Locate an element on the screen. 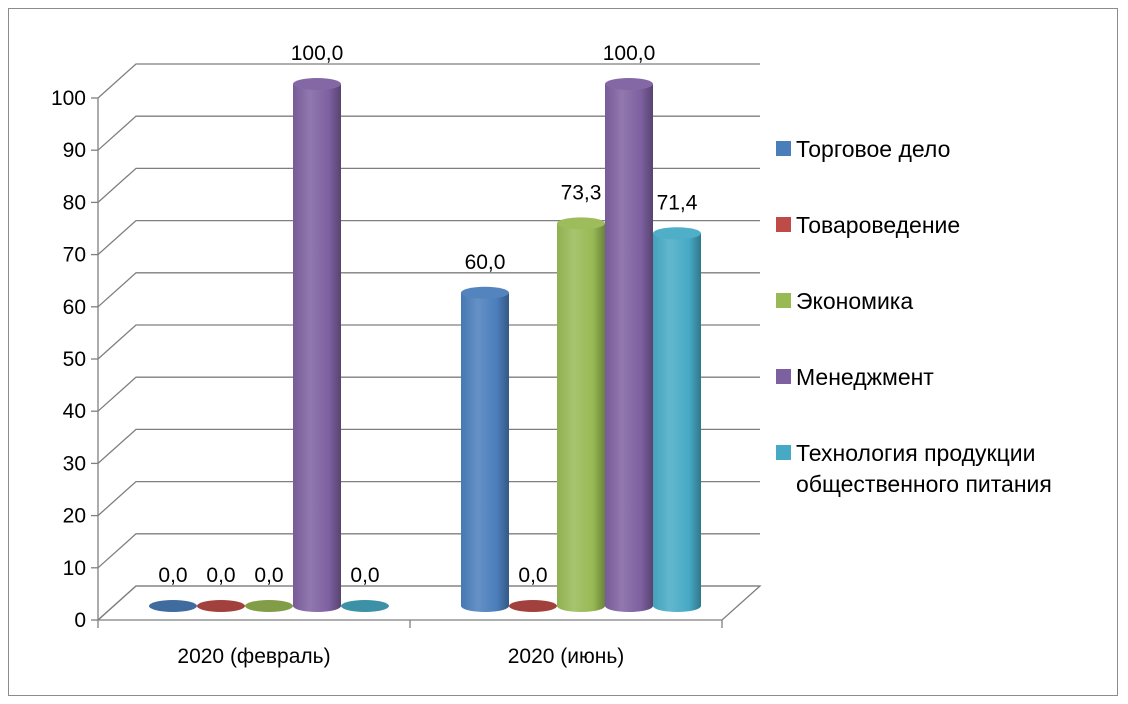 The height and width of the screenshot is (704, 1128). legend-item: Менеджмент is located at coordinates (946, 377).